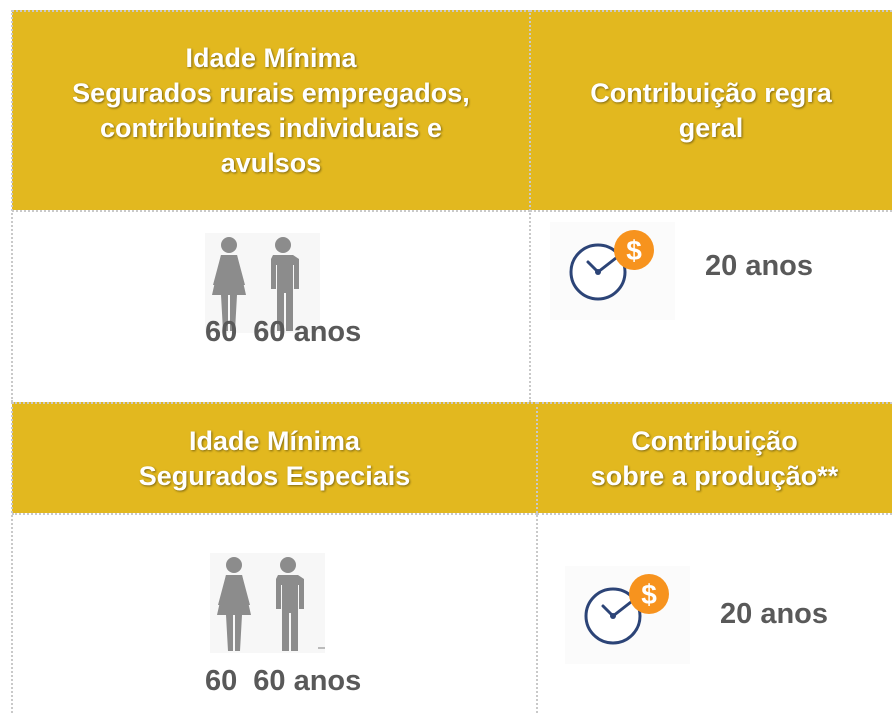  Describe the element at coordinates (711, 110) in the screenshot. I see `contribution-header: Contribuição regra geral` at that location.